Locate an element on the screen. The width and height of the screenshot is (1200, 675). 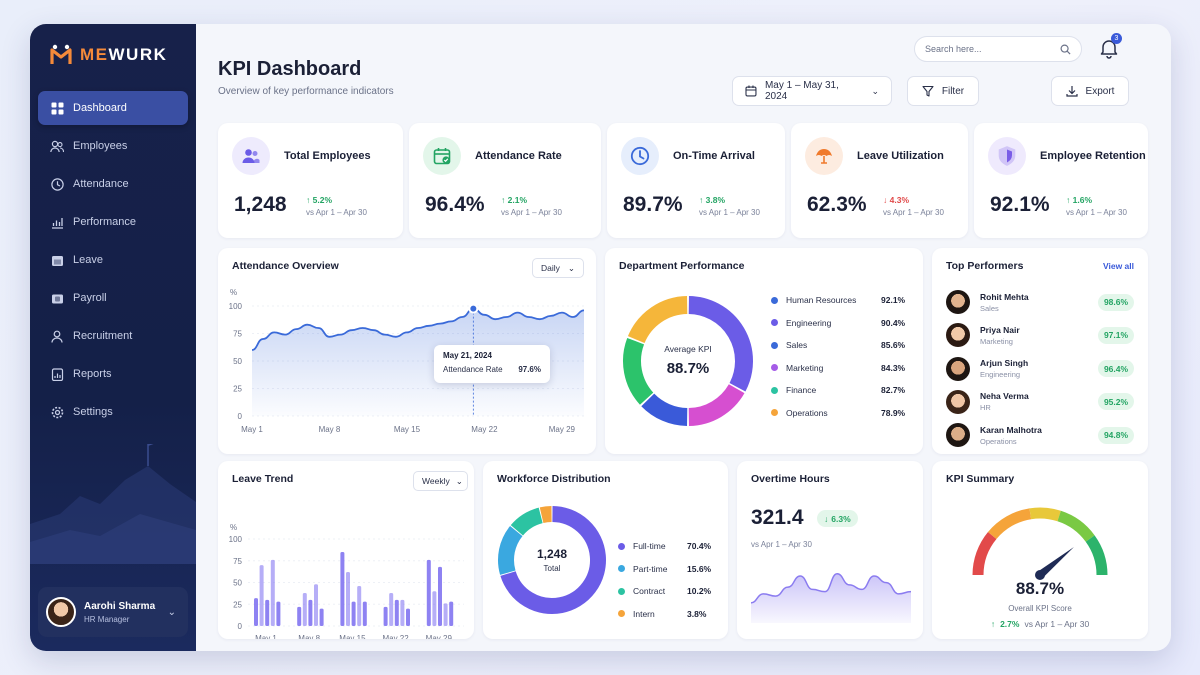
legend-label: Contract is located at coordinates (649, 591).